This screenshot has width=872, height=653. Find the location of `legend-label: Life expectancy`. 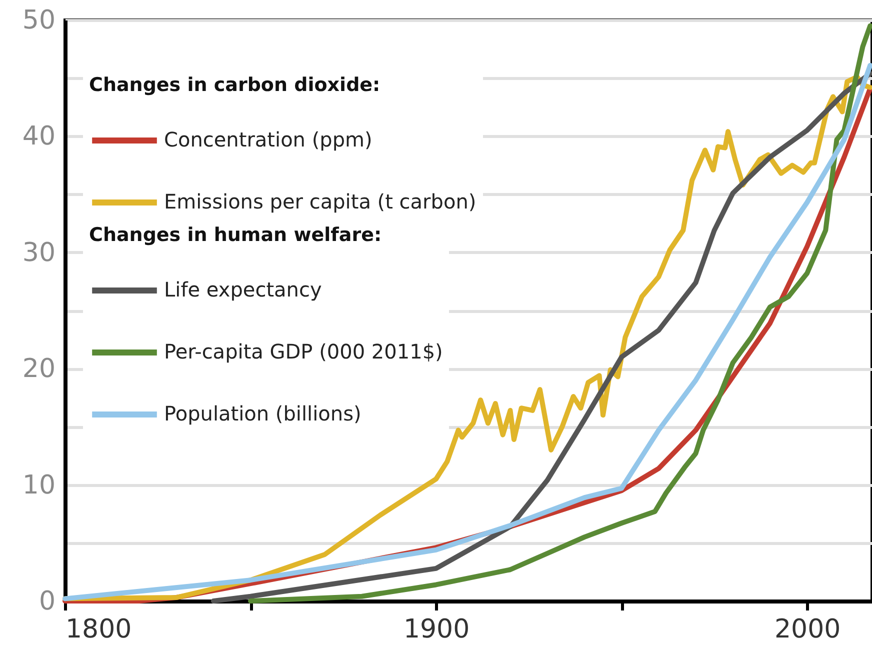

legend-label: Life expectancy is located at coordinates (243, 290).